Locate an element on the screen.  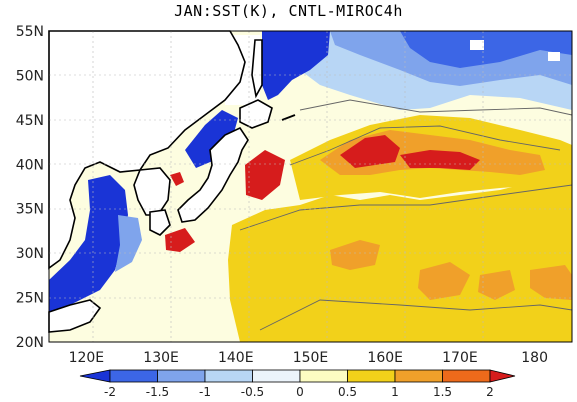
lon-axis: 120E 130E 140E 150E 160E 170E 180 is located at coordinates (308, 358).